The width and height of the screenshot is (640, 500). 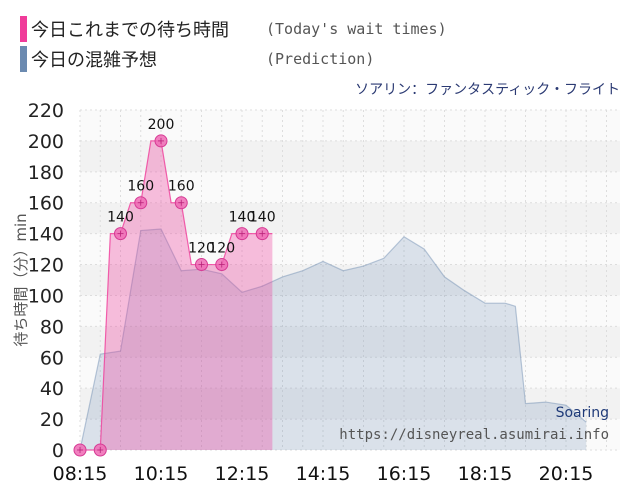 I want to click on legend-item-today: 今日これまでの待ち時間 (Today's wait times), so click(x=233, y=29).